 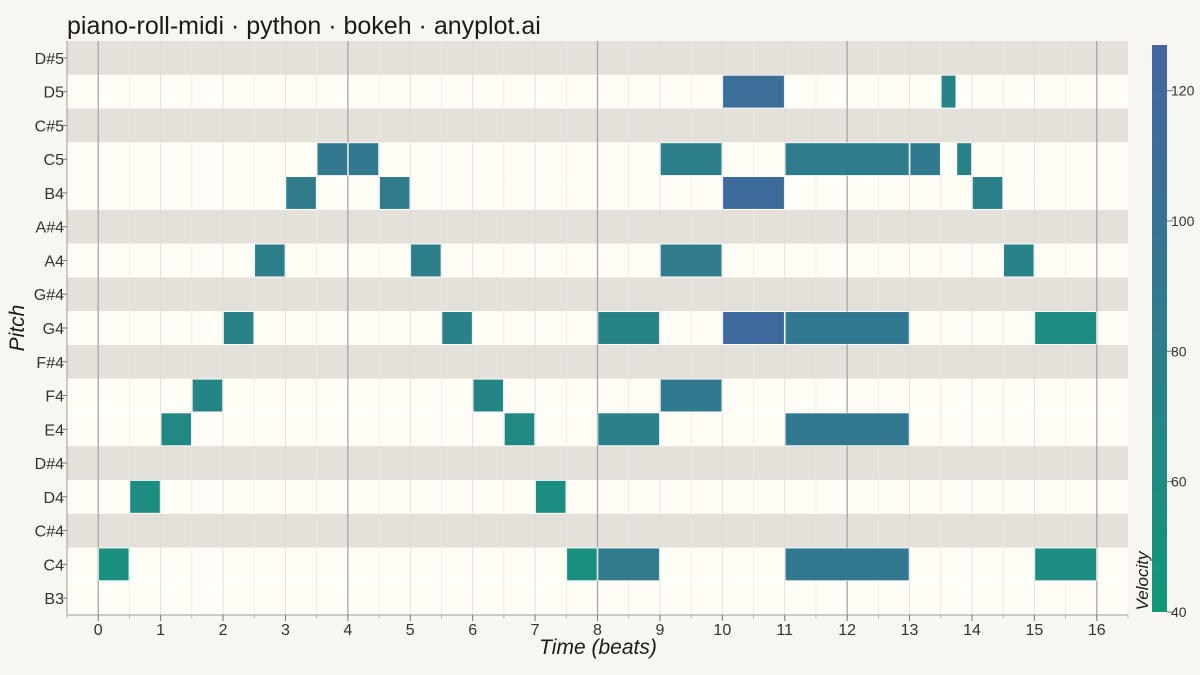 I want to click on pitch-tick-label: G#4, so click(x=49, y=295).